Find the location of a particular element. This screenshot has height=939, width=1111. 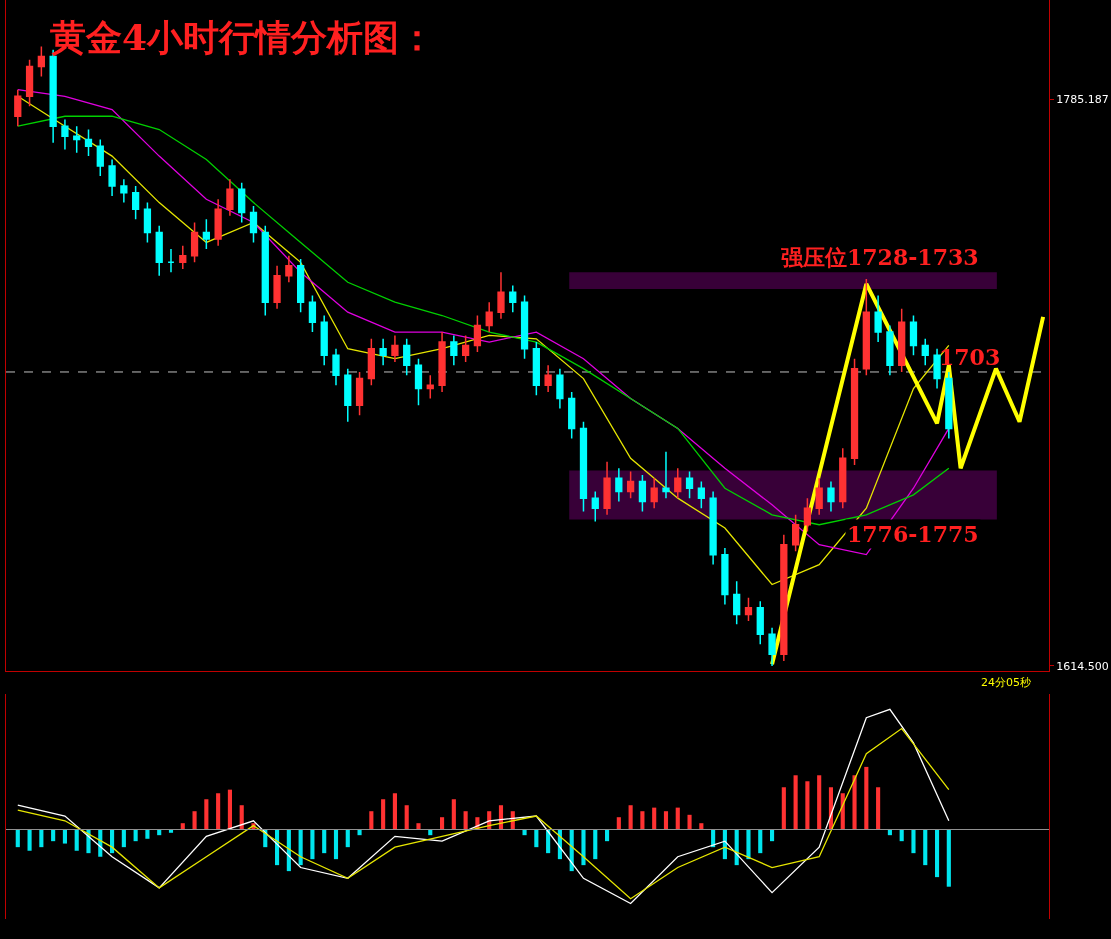

text: 黄金4小时行情分析图： is located at coordinates (243, 37).